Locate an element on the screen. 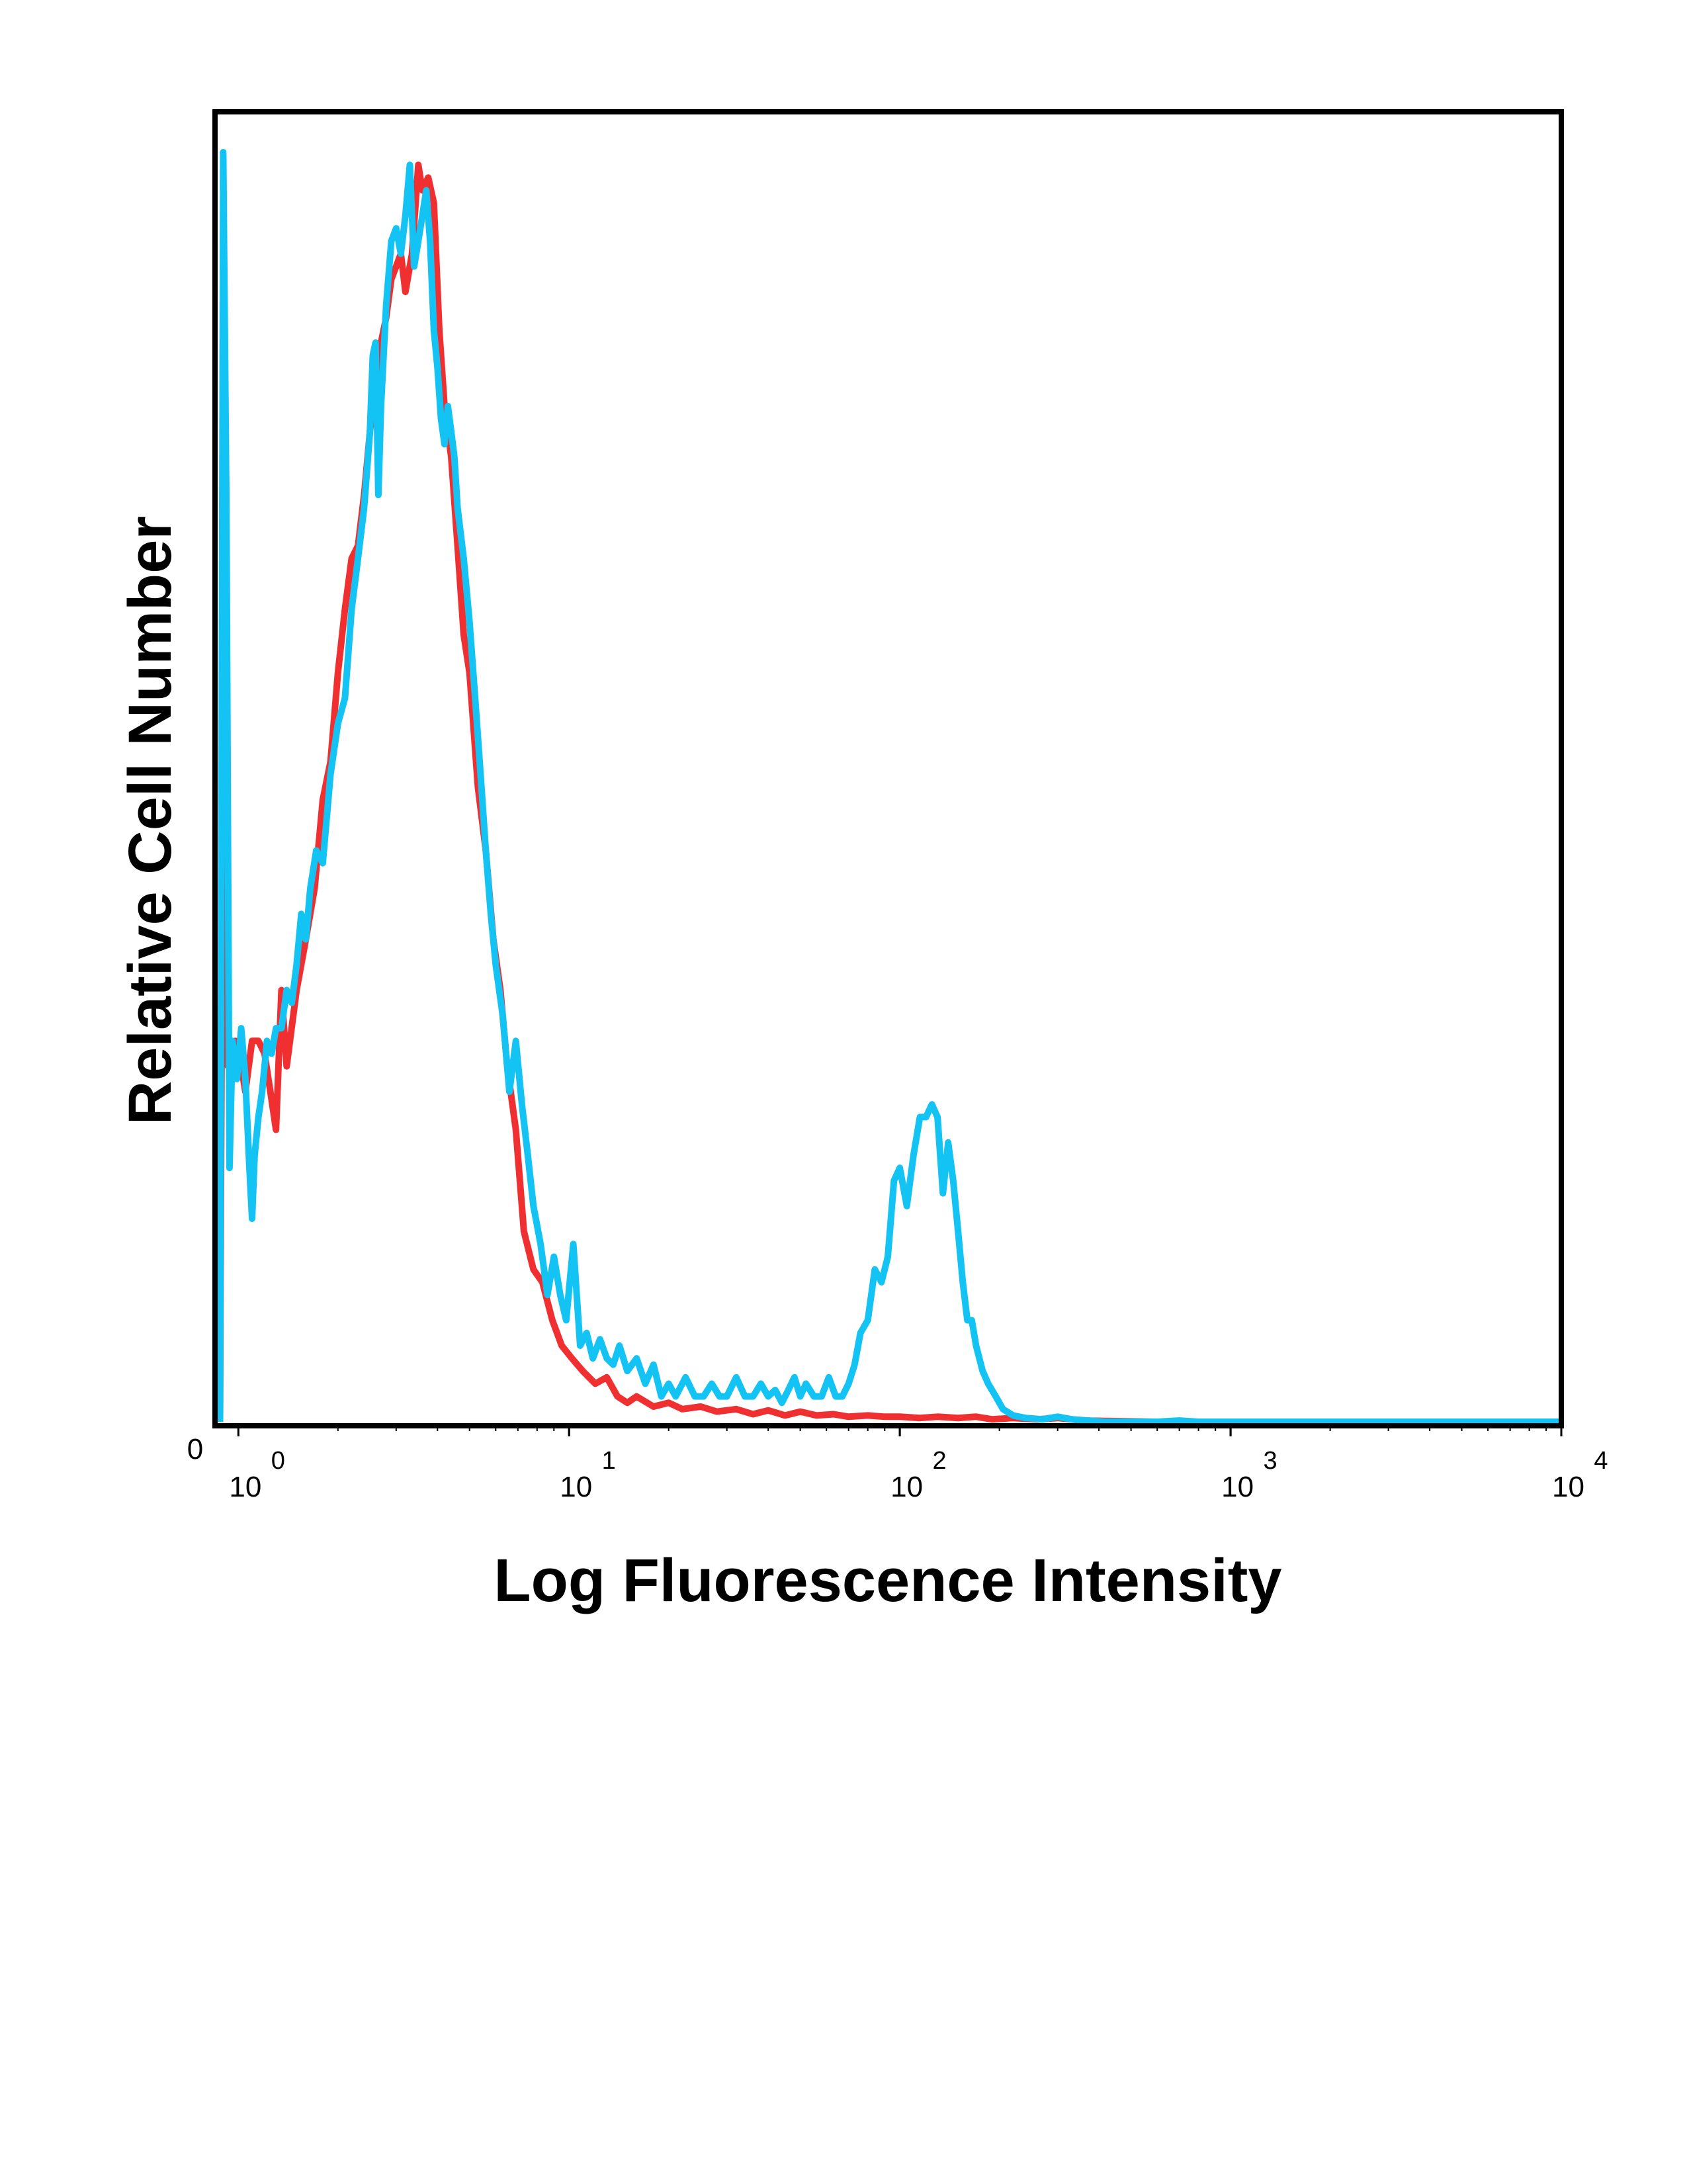 The image size is (1687, 2184). x-tick-label-4-base: 10 is located at coordinates (1568, 1487).